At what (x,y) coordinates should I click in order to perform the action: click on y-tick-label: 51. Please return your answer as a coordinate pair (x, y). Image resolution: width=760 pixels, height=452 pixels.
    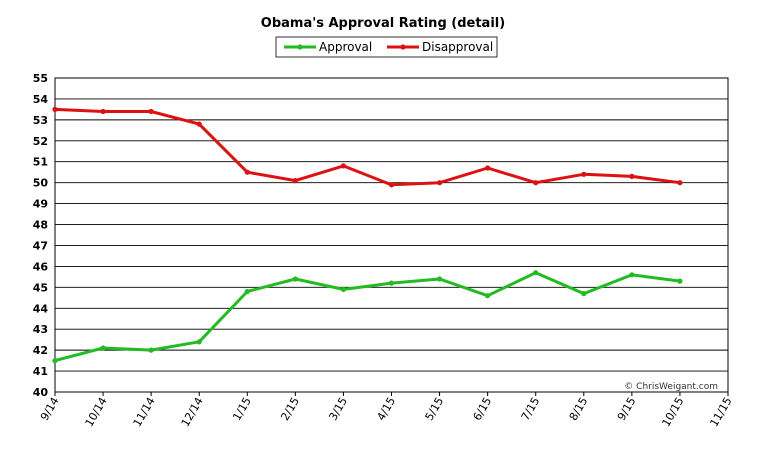
    Looking at the image, I should click on (40, 162).